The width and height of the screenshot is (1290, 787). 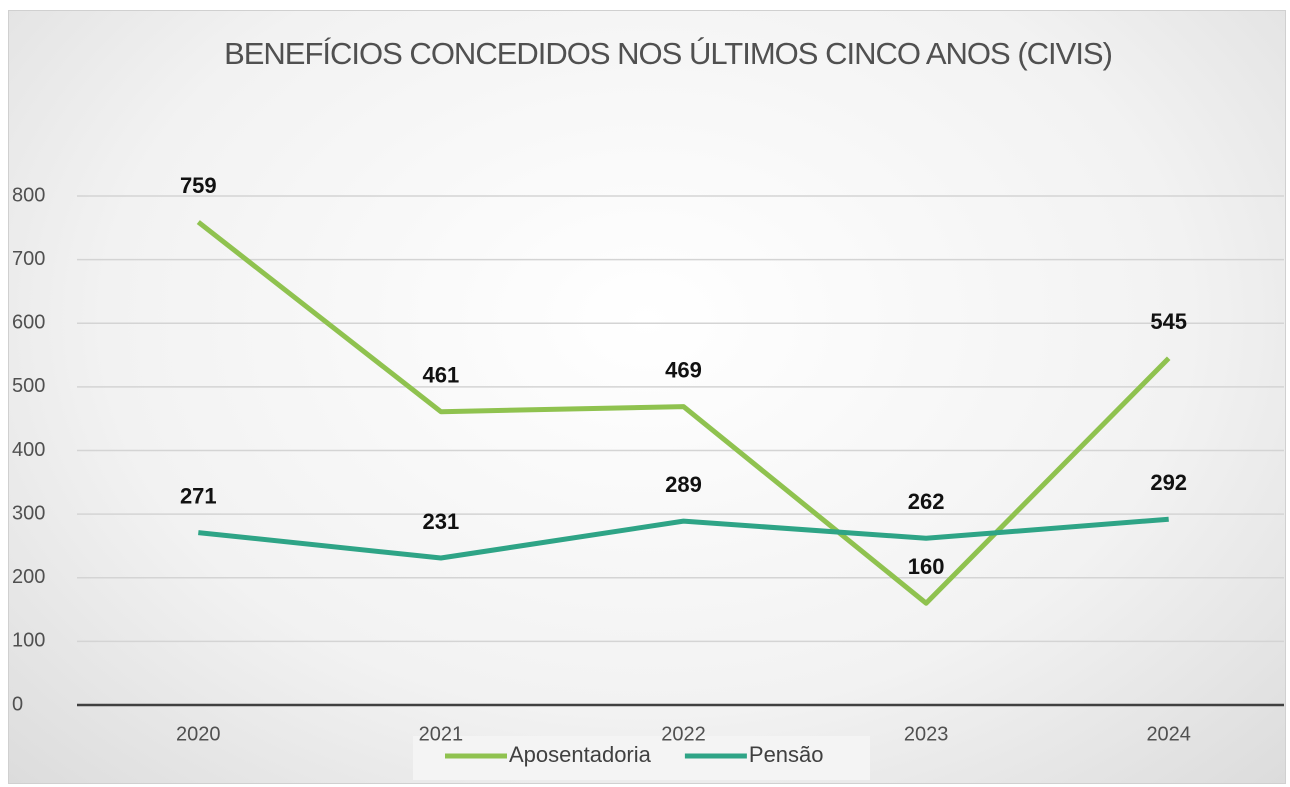 What do you see at coordinates (683, 484) in the screenshot?
I see `data-label: 289` at bounding box center [683, 484].